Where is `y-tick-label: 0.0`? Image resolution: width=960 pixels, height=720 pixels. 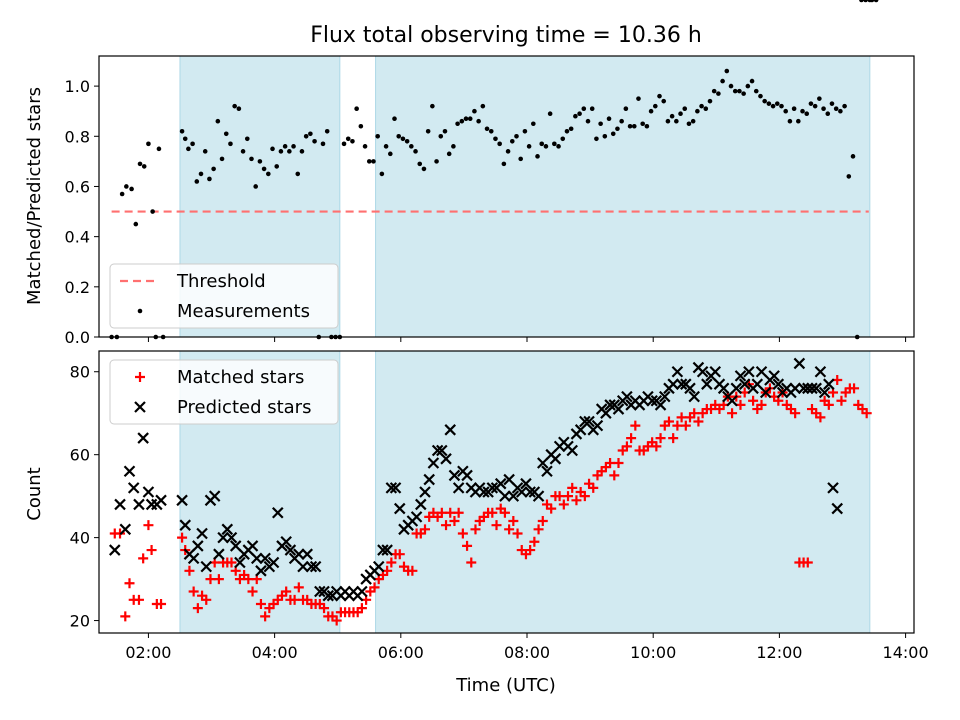 y-tick-label: 0.0 is located at coordinates (77, 337).